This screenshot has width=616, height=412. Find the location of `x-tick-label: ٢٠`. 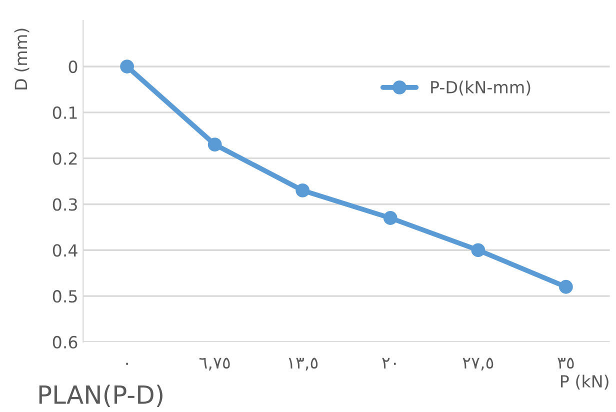

x-tick-label: ٢٠ is located at coordinates (389, 363).